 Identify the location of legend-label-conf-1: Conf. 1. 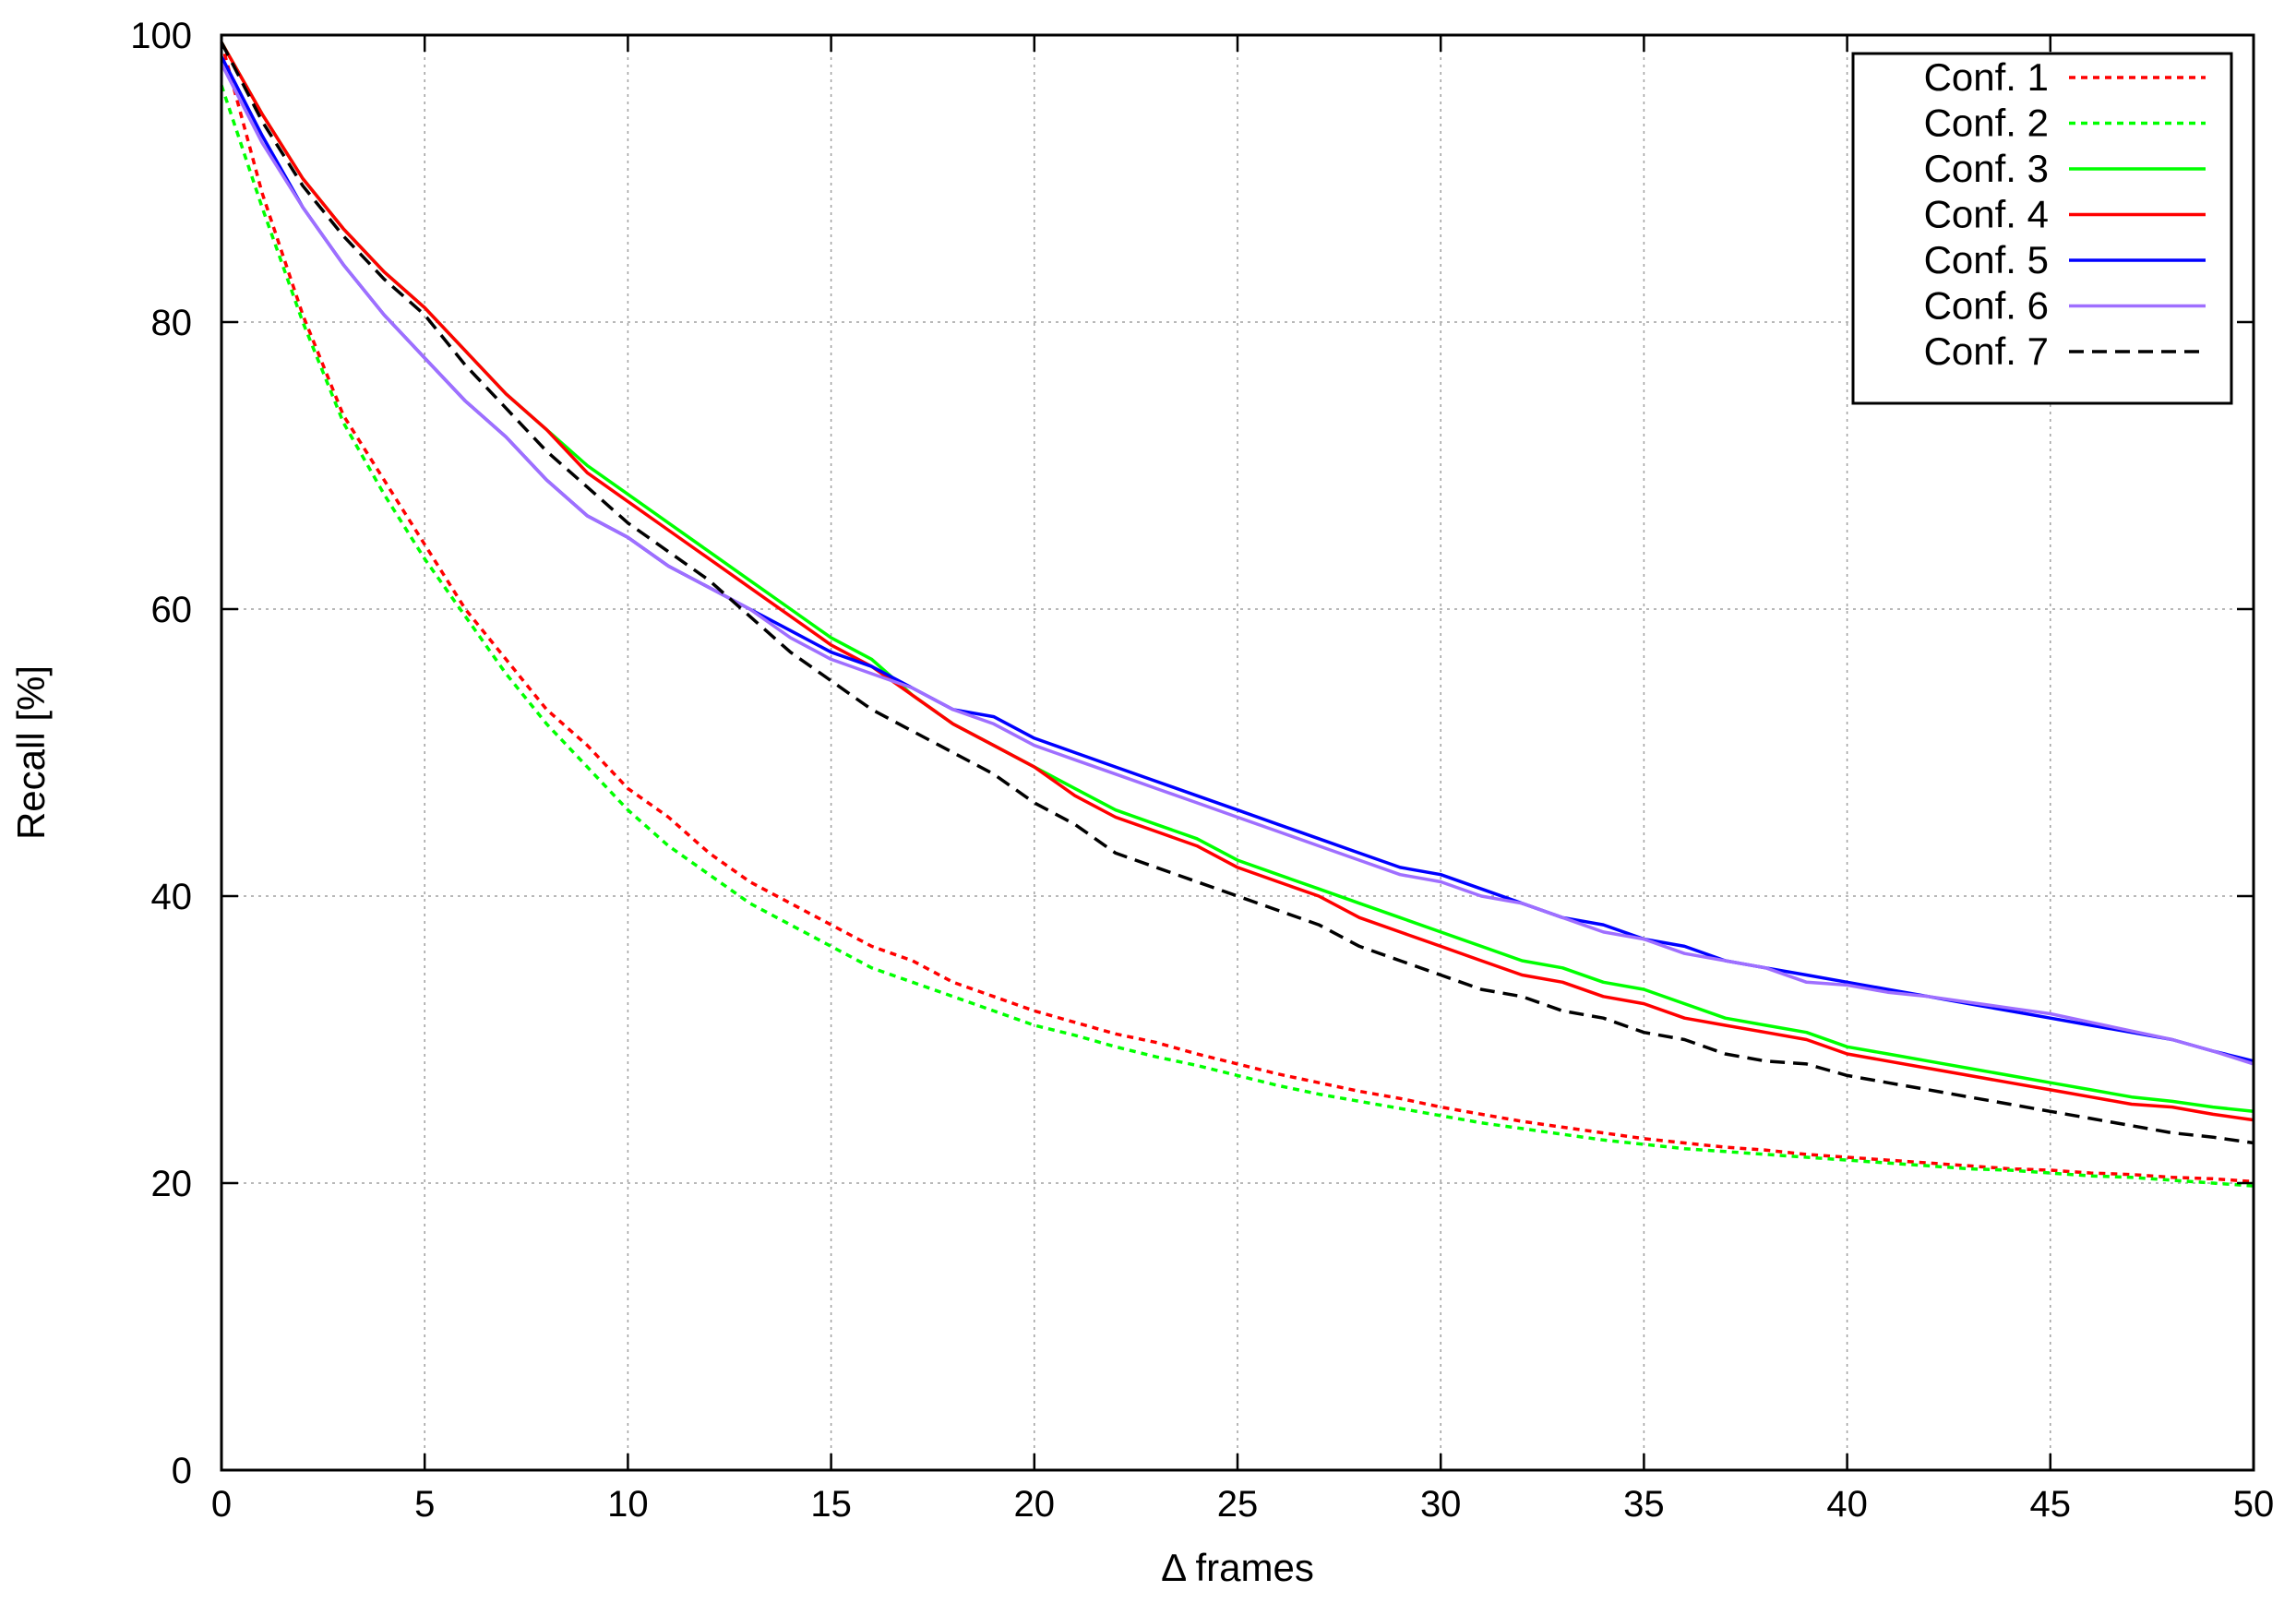
(1986, 77).